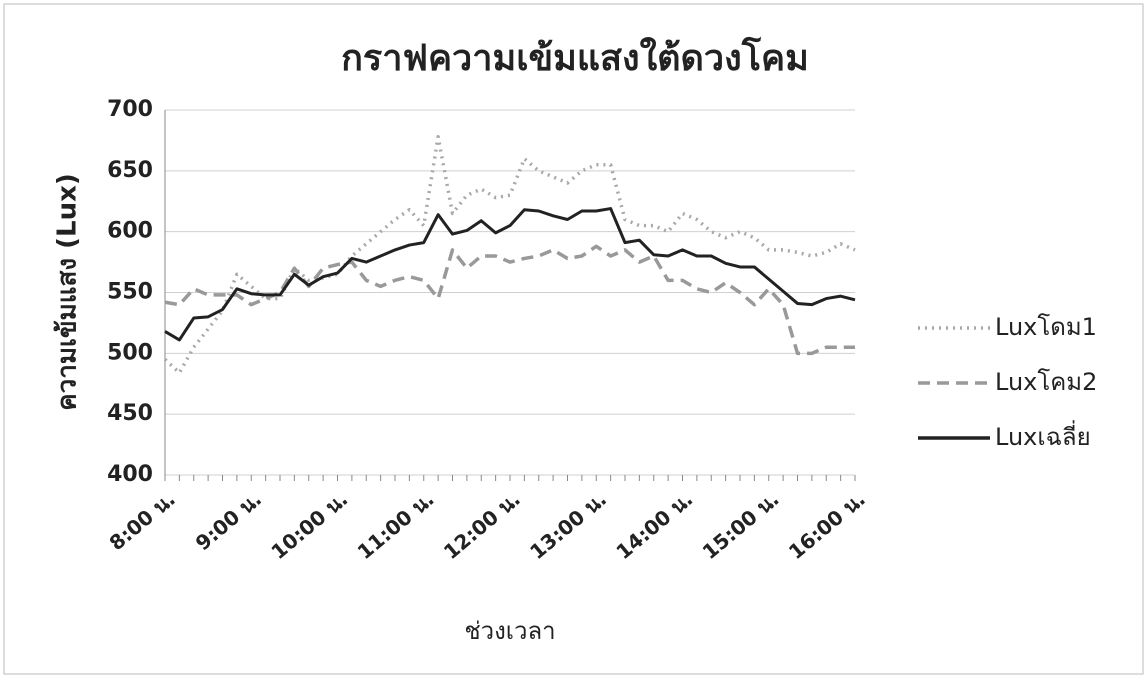  Describe the element at coordinates (1046, 382) in the screenshot. I see `legend-label: Luxโคม2` at that location.